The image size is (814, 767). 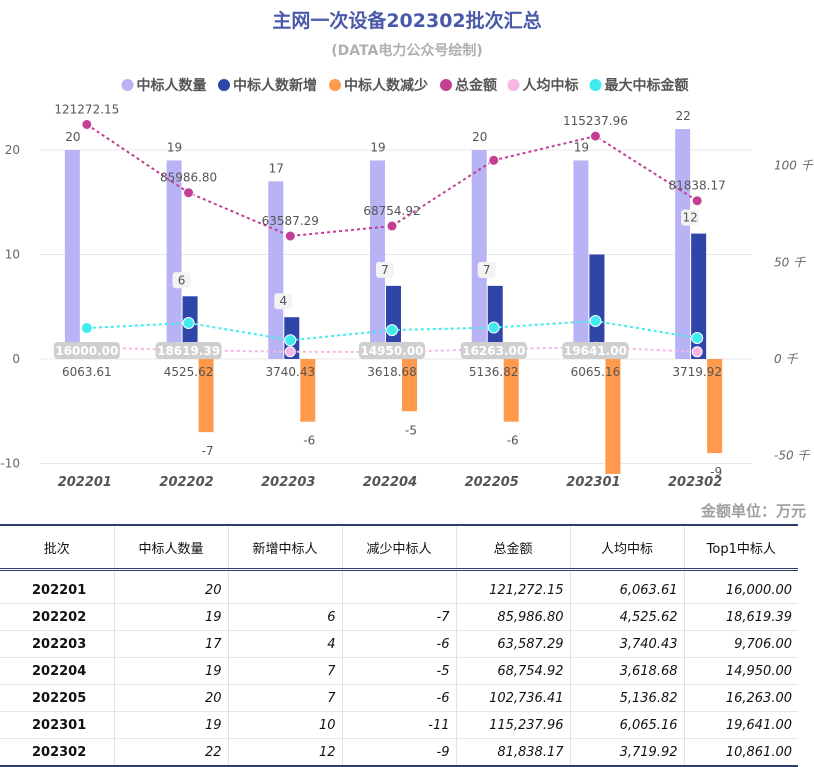 What do you see at coordinates (595, 121) in the screenshot?
I see `total-amount-label: 115237.96` at bounding box center [595, 121].